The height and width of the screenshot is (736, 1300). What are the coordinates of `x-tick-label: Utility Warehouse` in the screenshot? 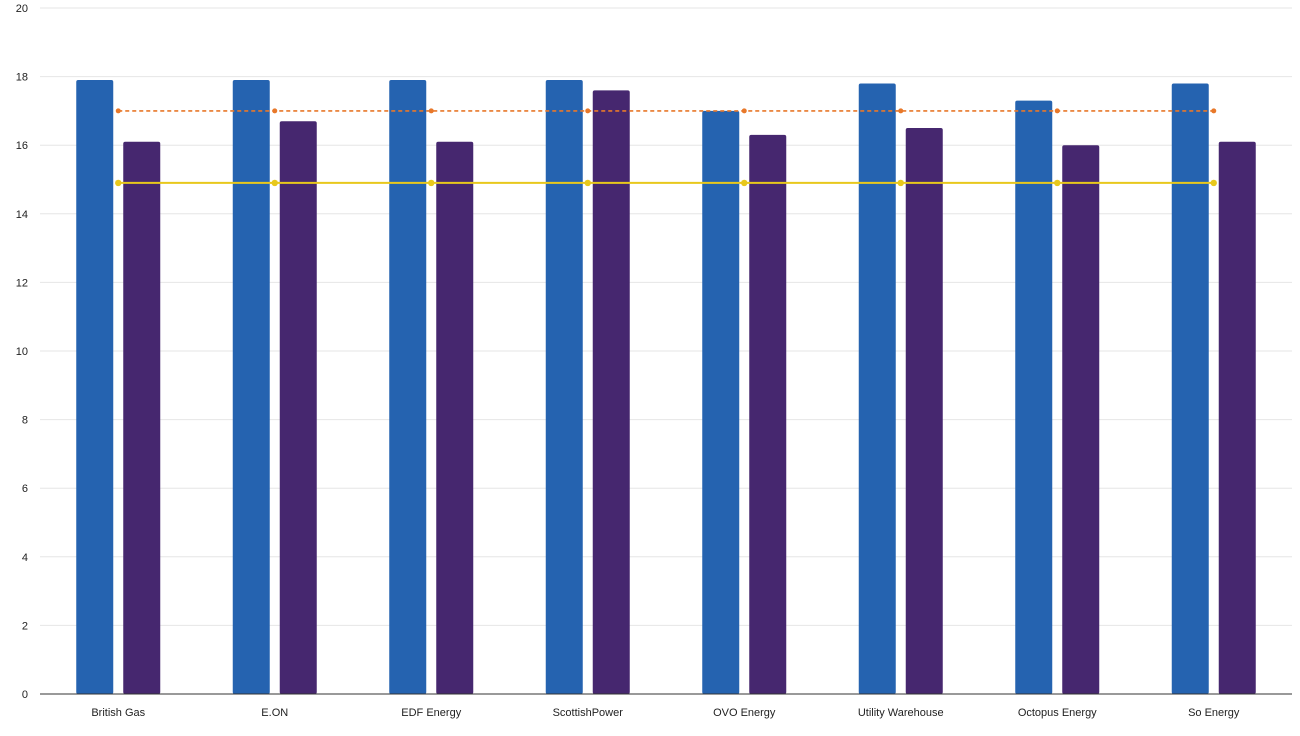 It's located at (901, 713).